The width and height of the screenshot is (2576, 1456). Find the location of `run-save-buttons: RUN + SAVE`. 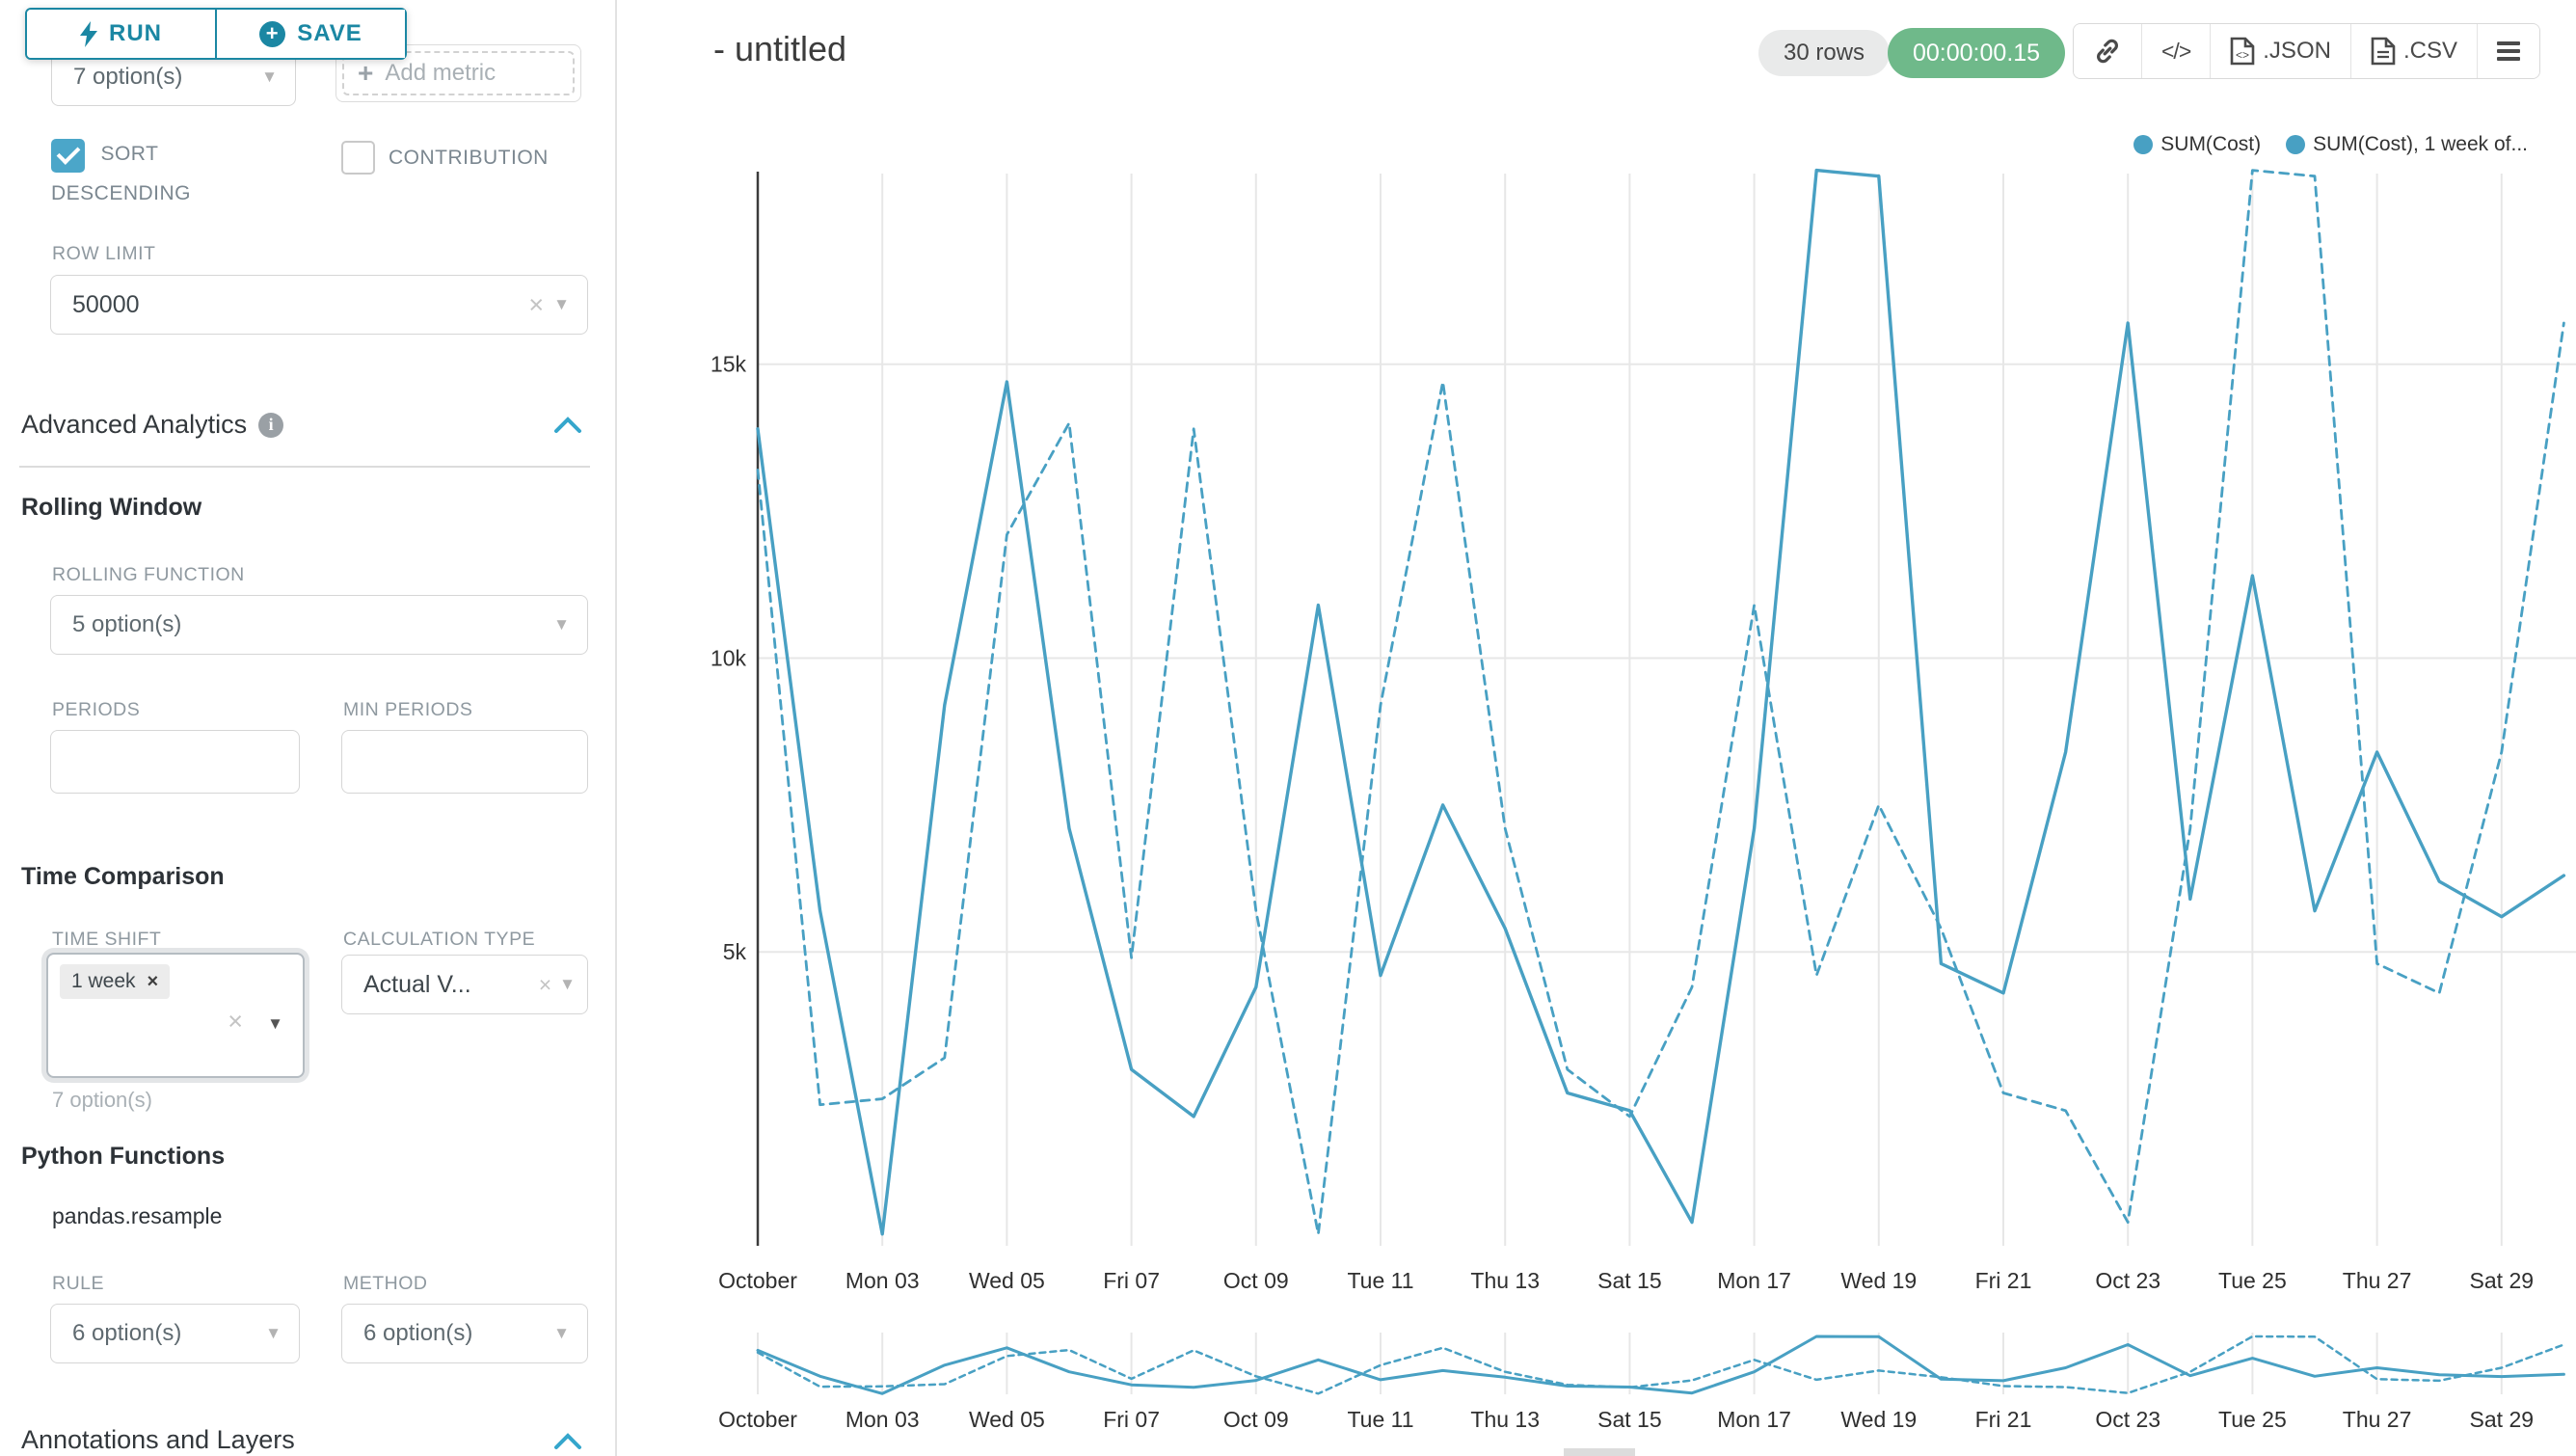

run-save-buttons: RUN + SAVE is located at coordinates (216, 34).